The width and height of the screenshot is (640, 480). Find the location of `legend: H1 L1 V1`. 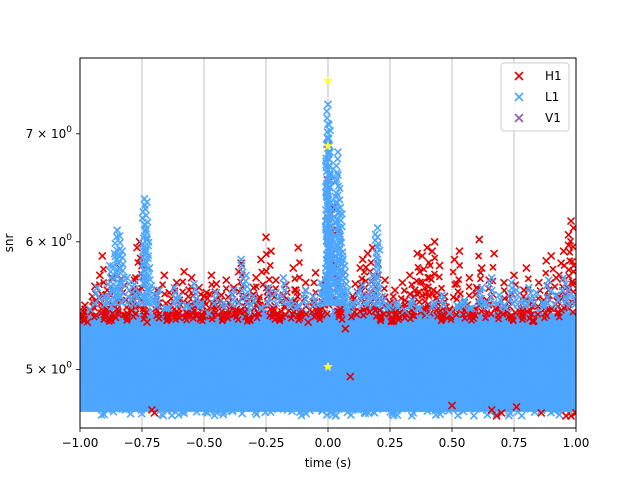

legend: H1 L1 V1 is located at coordinates (535, 97).